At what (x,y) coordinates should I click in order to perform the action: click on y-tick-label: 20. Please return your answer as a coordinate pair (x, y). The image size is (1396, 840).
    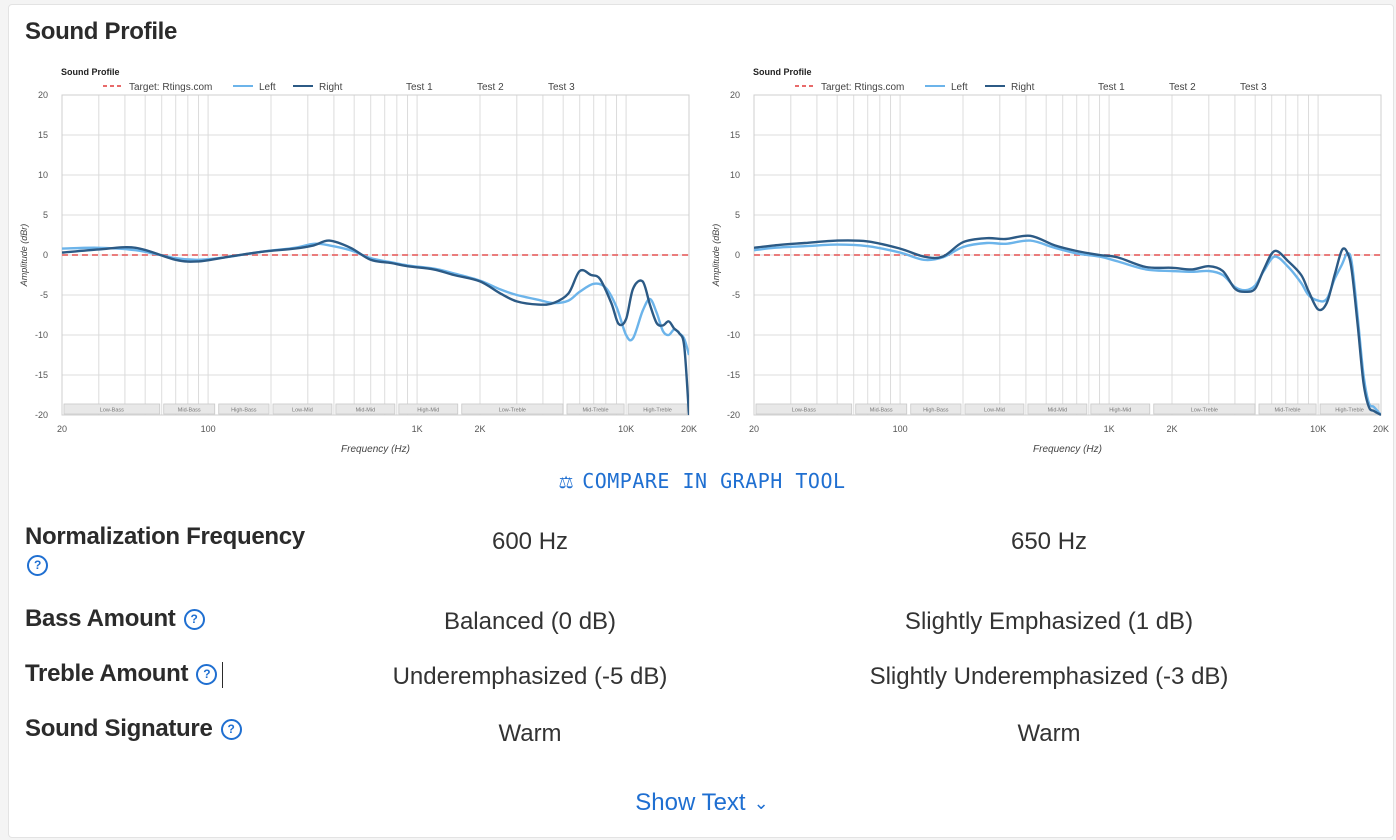
    Looking at the image, I should click on (43, 95).